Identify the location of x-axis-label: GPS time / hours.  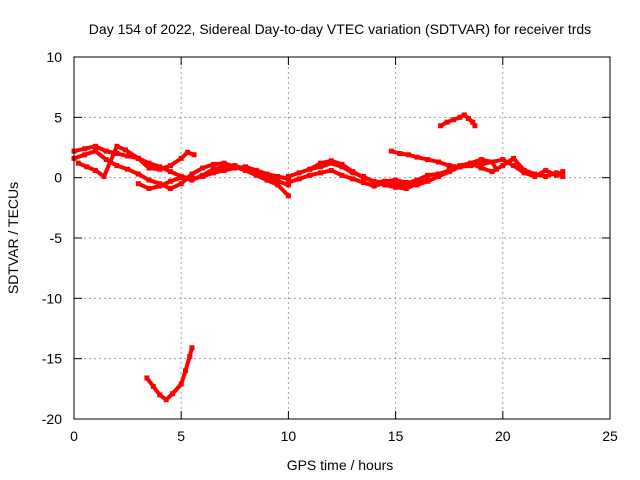
(340, 465).